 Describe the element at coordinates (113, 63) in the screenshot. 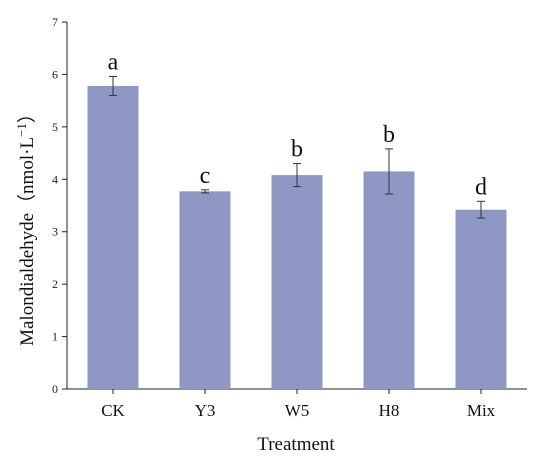

I see `significance-label: a` at that location.